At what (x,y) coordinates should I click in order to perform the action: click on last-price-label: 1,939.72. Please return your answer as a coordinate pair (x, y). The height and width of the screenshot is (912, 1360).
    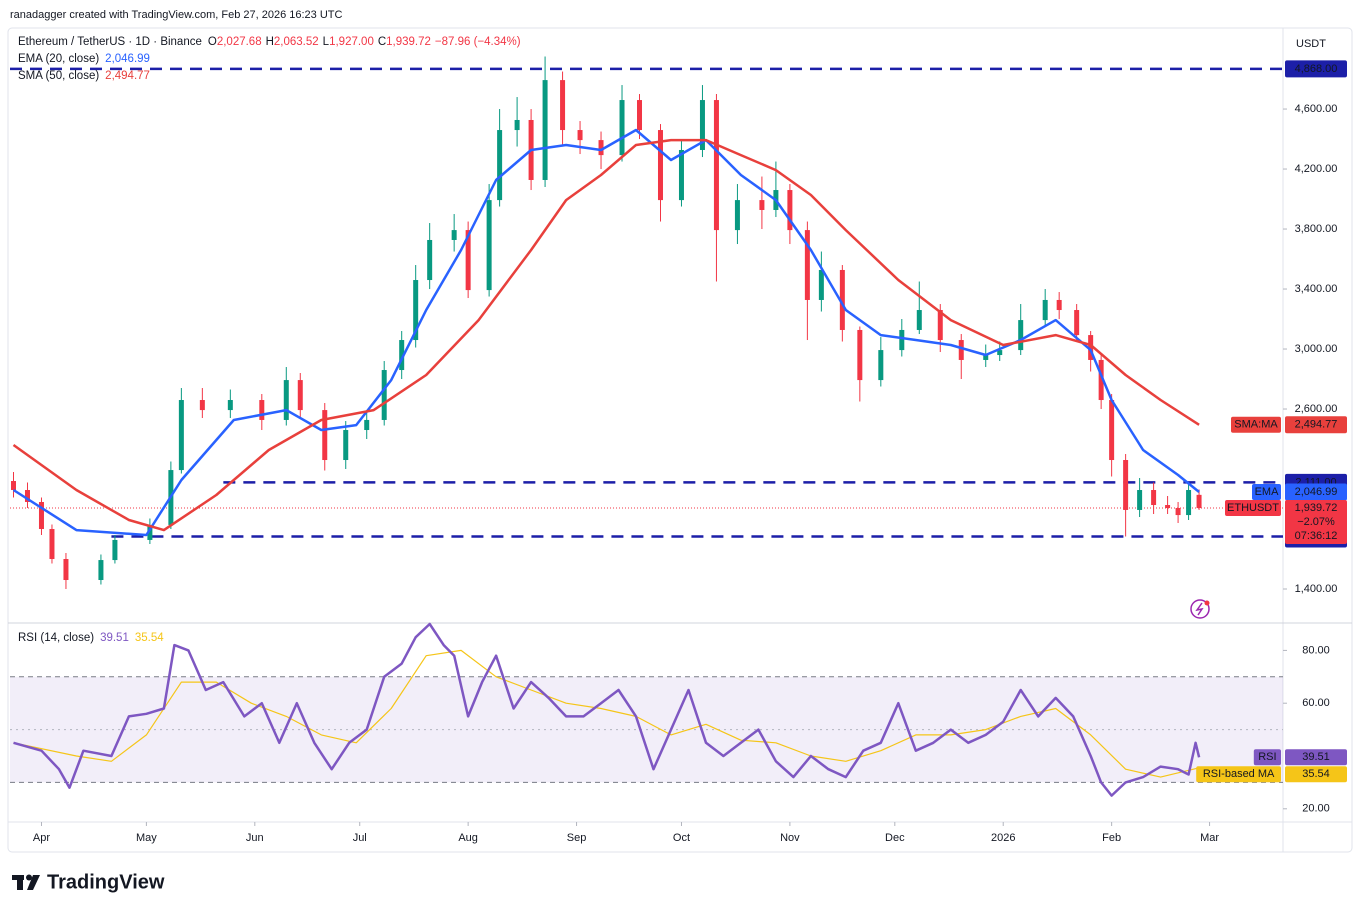
    Looking at the image, I should click on (1316, 508).